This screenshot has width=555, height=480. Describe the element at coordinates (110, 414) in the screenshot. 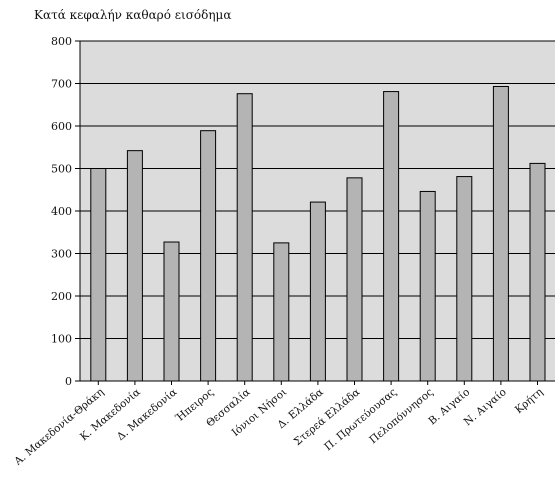

I see `x-tick-label: Κ. Μακεδονία` at that location.